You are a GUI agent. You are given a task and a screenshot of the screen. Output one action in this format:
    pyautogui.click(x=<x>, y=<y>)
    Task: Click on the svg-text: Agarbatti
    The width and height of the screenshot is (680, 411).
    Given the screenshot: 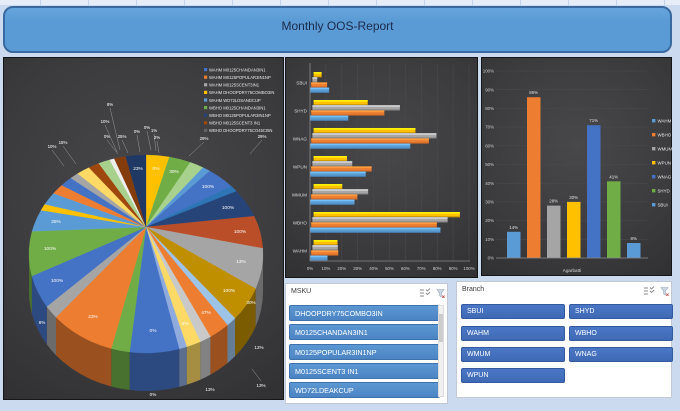 What is the action you would take?
    pyautogui.click(x=572, y=270)
    